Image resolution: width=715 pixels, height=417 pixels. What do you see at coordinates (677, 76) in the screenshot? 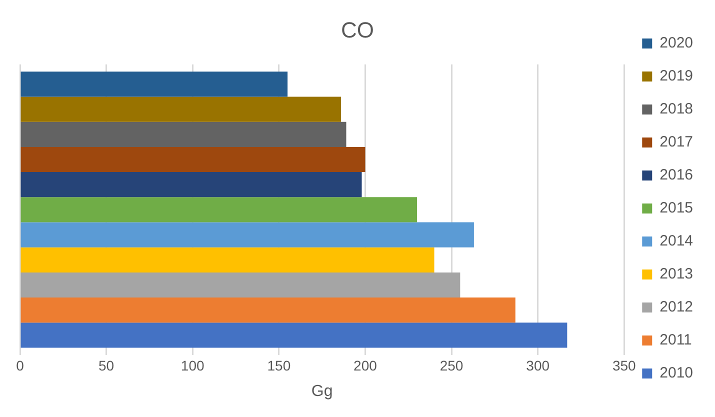
I see `legend-label: 2019` at bounding box center [677, 76].